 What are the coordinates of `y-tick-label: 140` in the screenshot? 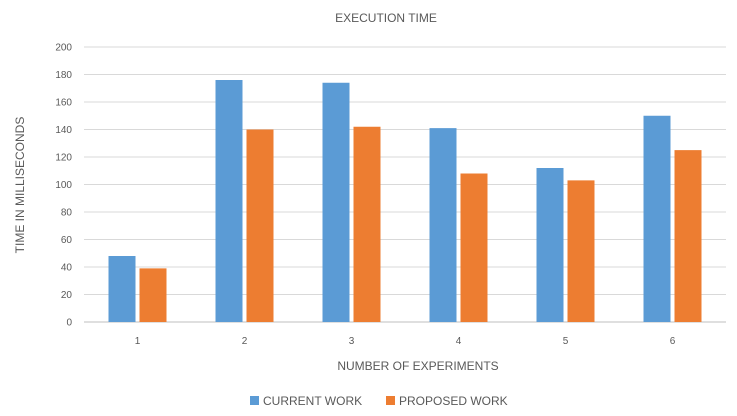 It's located at (63, 130).